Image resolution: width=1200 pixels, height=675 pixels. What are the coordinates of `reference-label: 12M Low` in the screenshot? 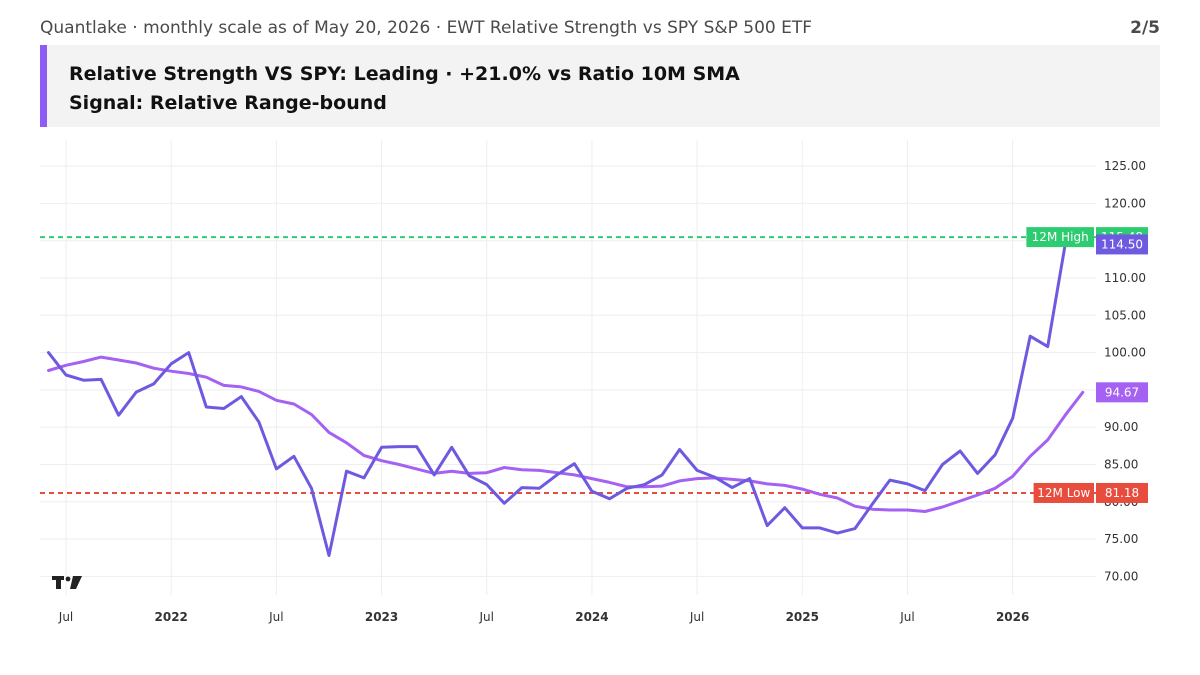 It's located at (1063, 493).